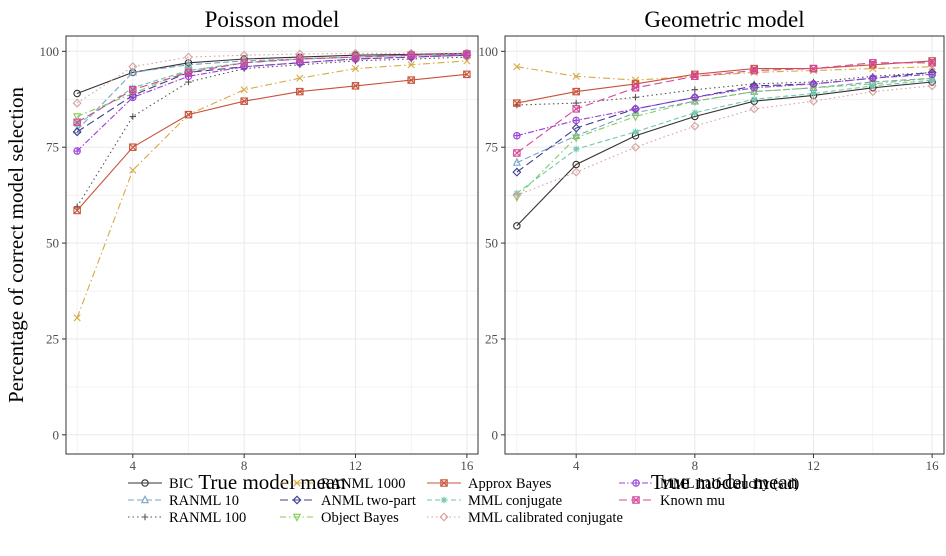  I want to click on x-tick-label: 16, so click(933, 465).